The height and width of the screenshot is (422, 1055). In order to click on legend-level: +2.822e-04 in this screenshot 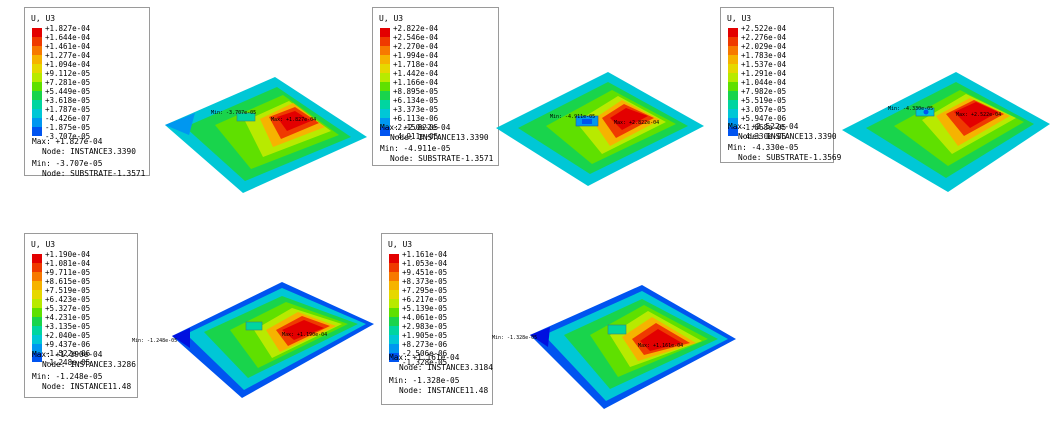, I will do `click(416, 28)`.